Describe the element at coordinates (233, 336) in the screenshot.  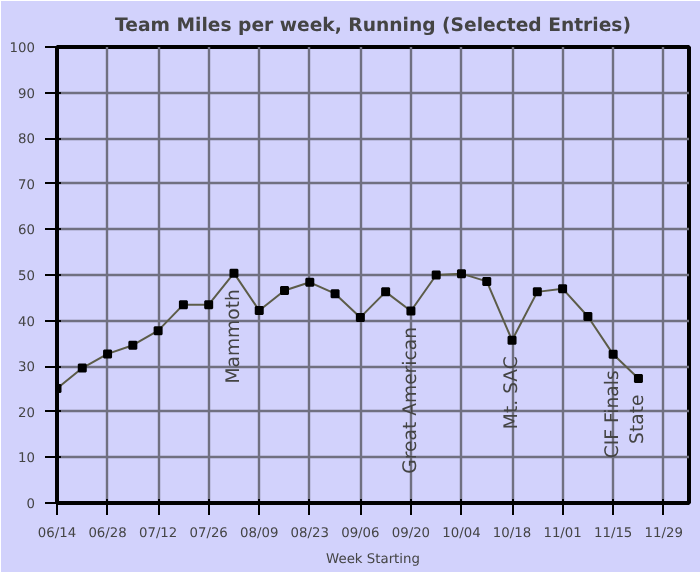
I see `annotation: Mammoth` at that location.